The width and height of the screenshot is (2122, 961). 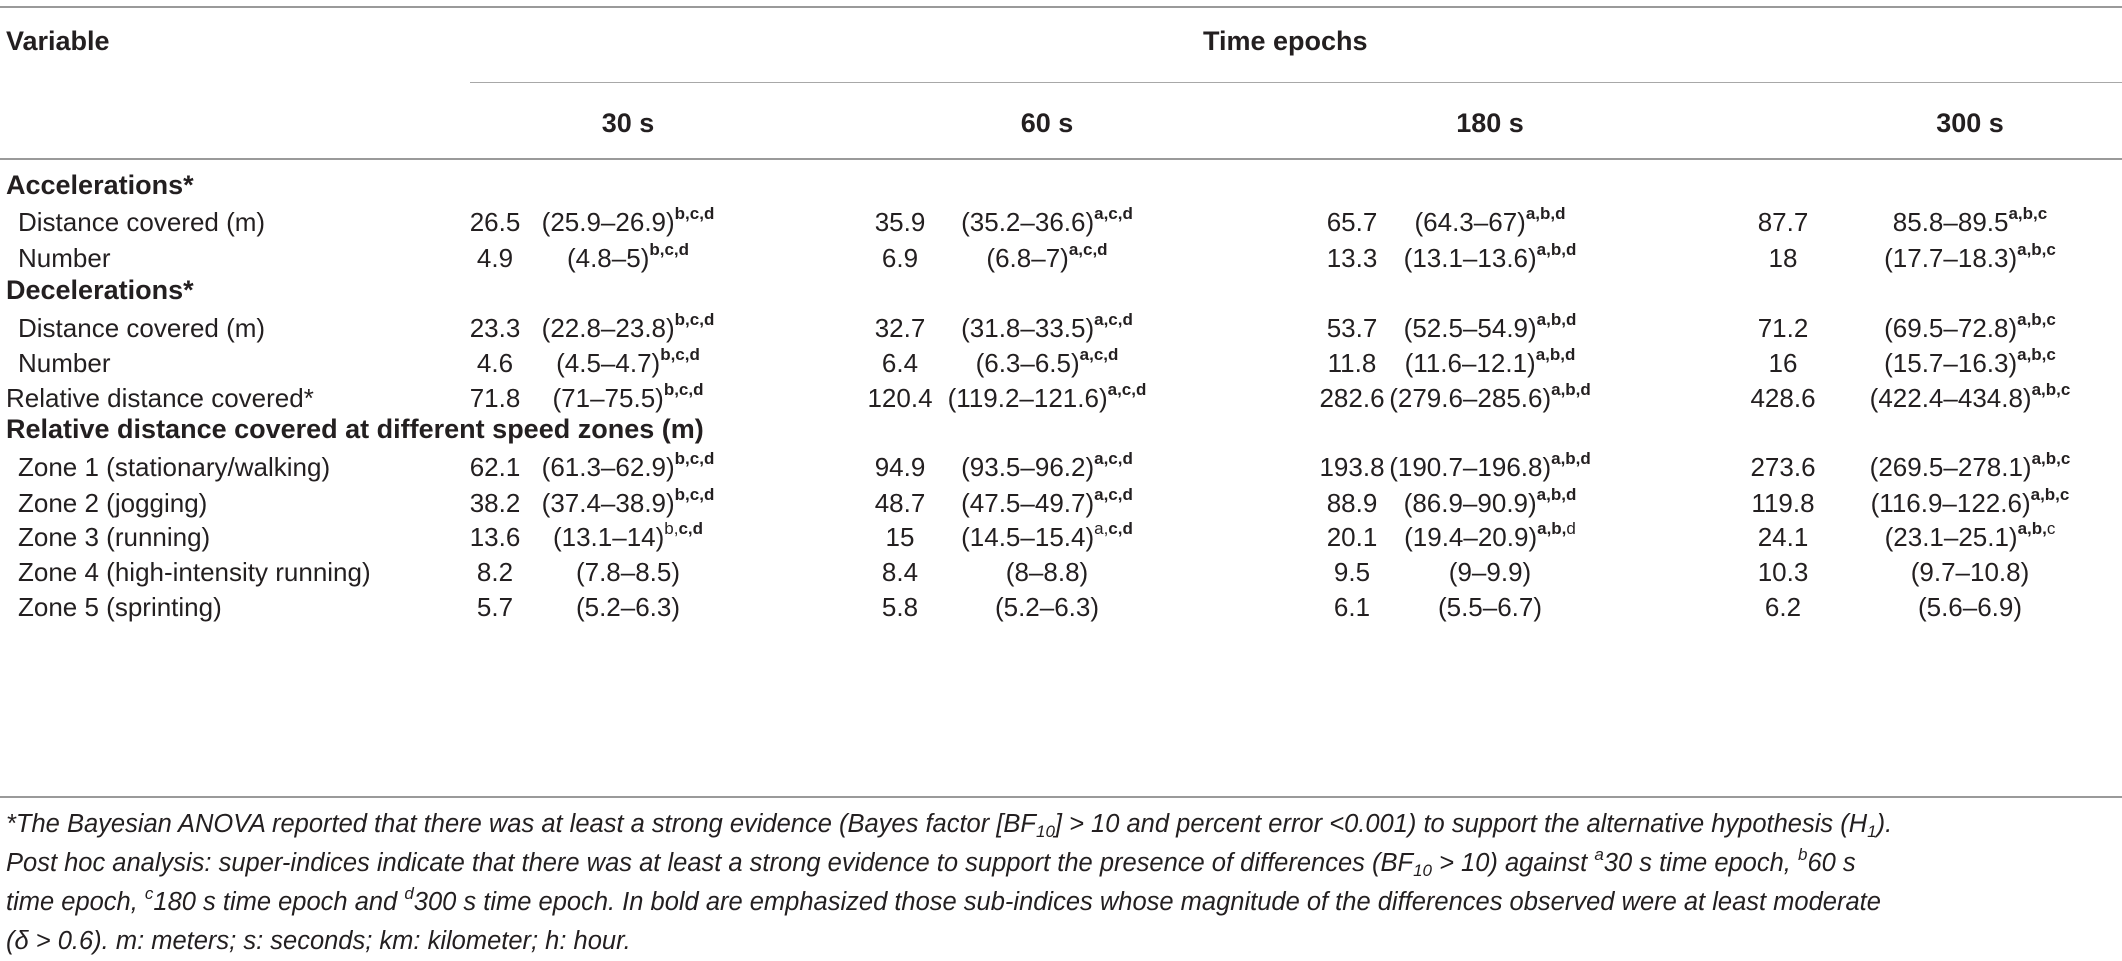 I want to click on mean-value: 5.7, so click(x=495, y=607).